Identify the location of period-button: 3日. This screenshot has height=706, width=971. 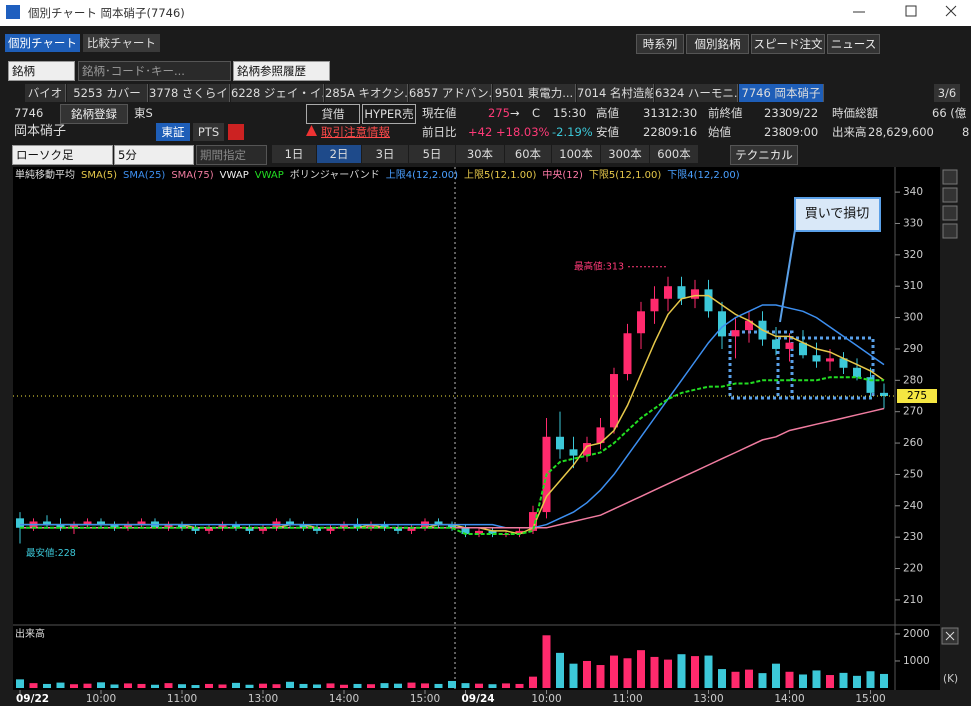
(385, 154).